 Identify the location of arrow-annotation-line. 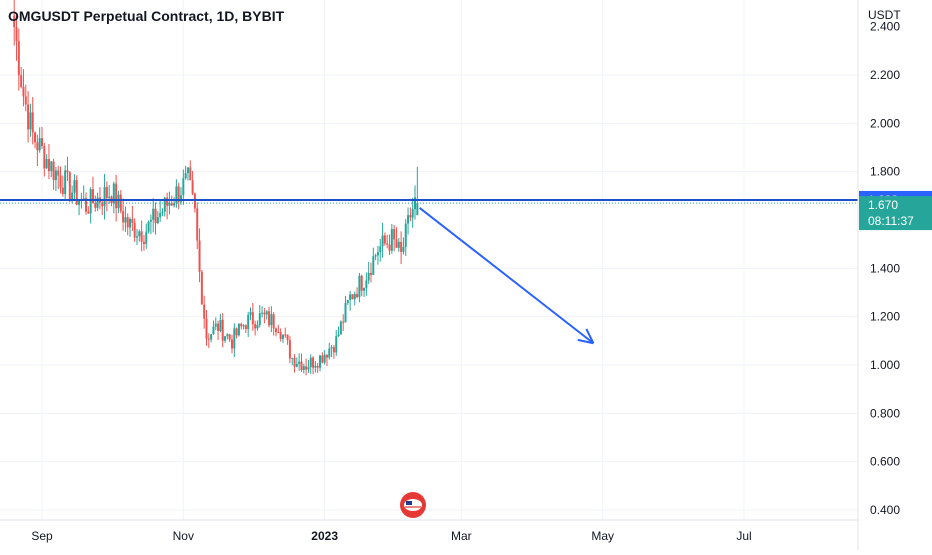
(507, 276).